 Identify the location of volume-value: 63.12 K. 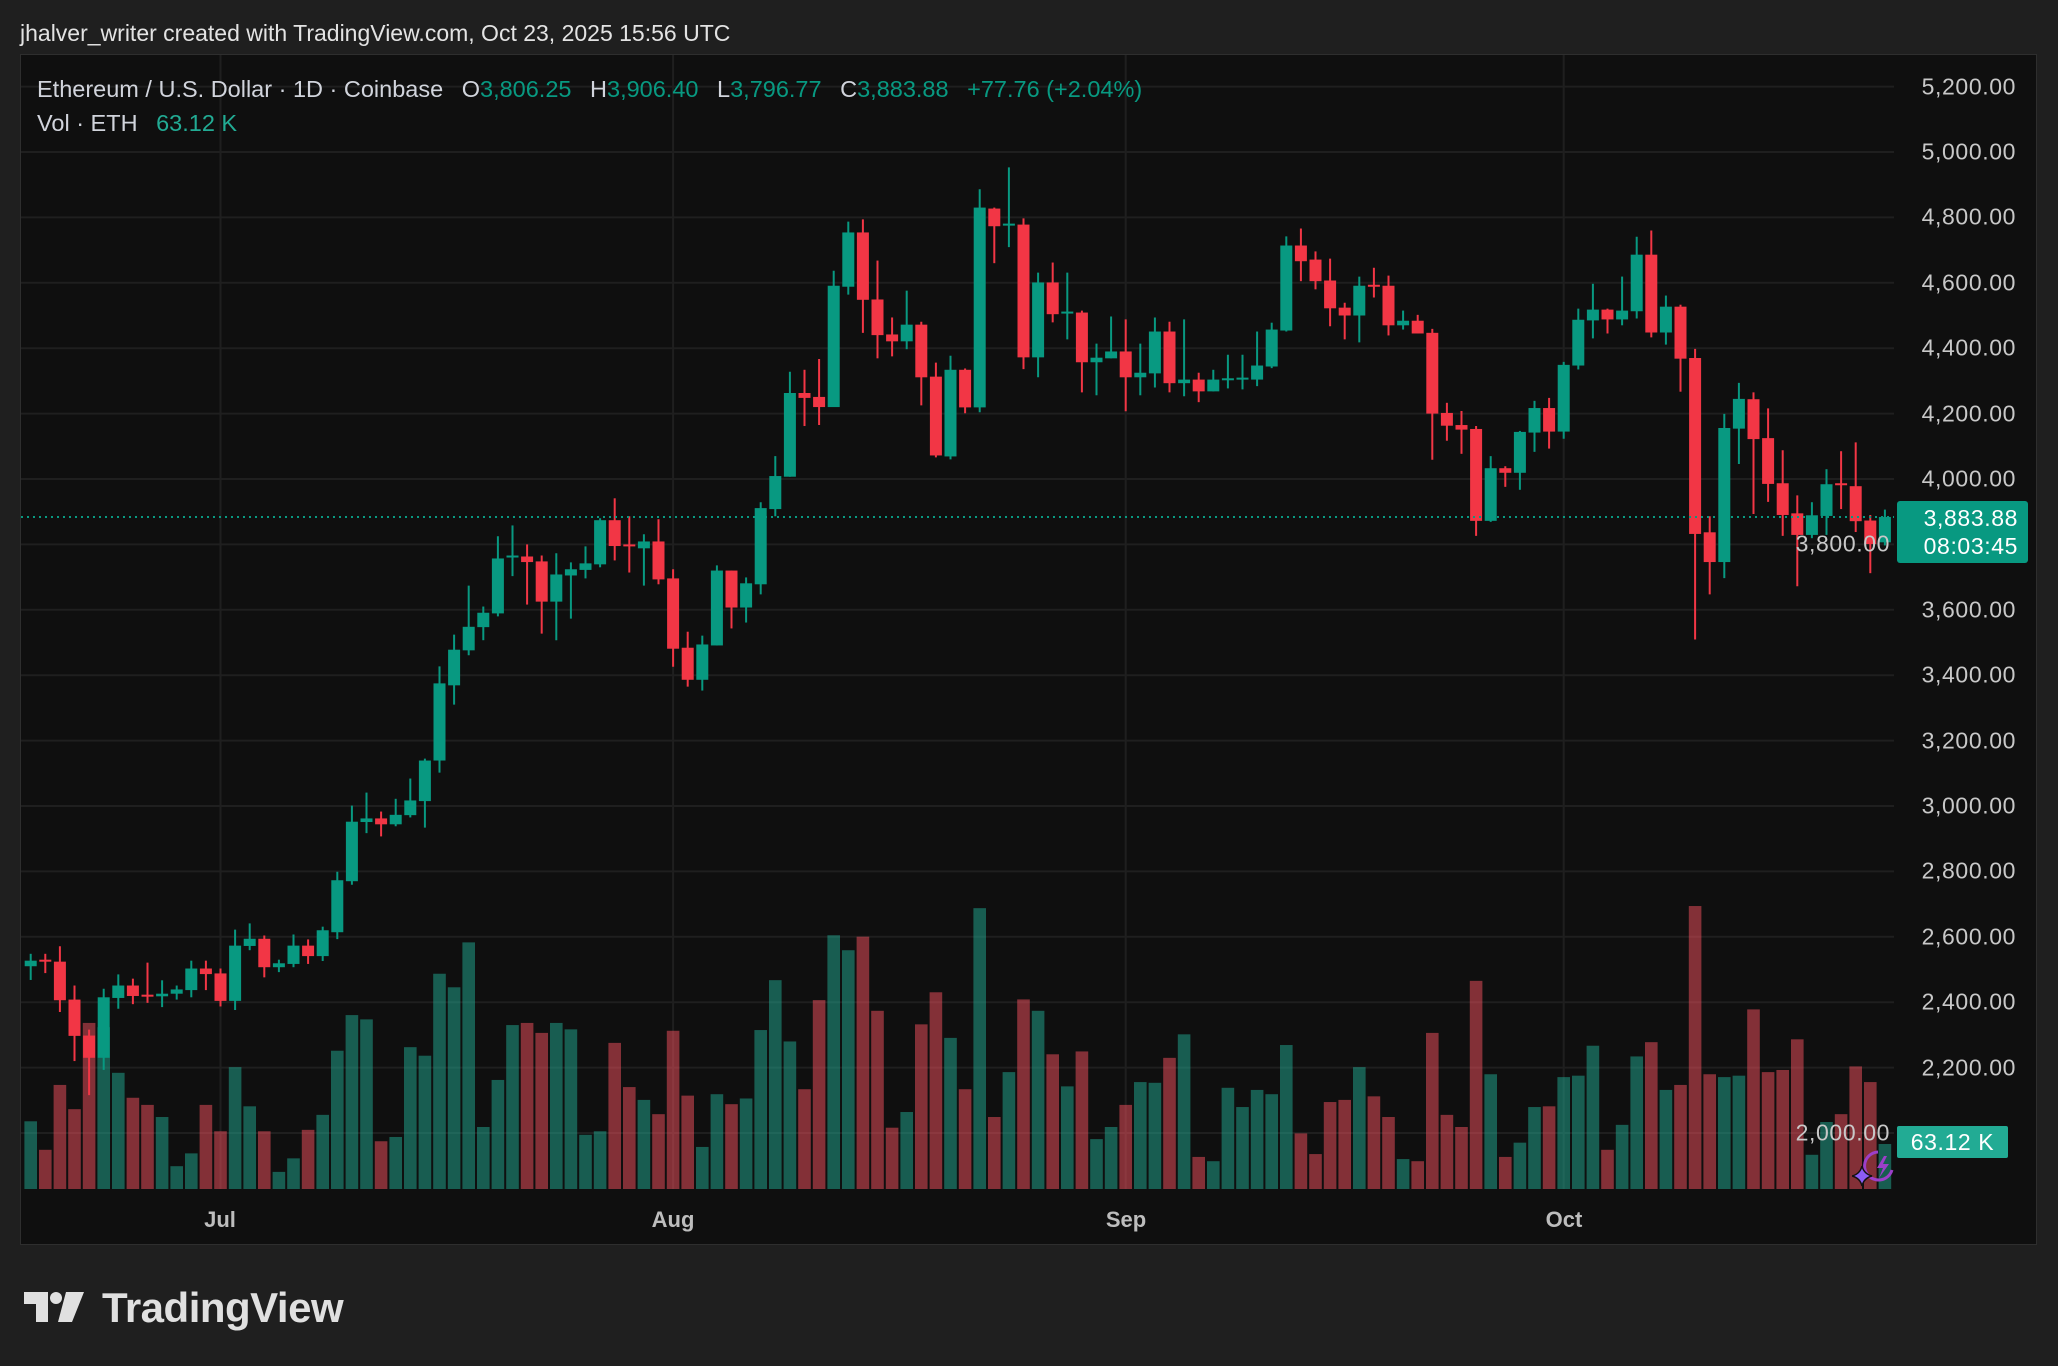
(197, 123).